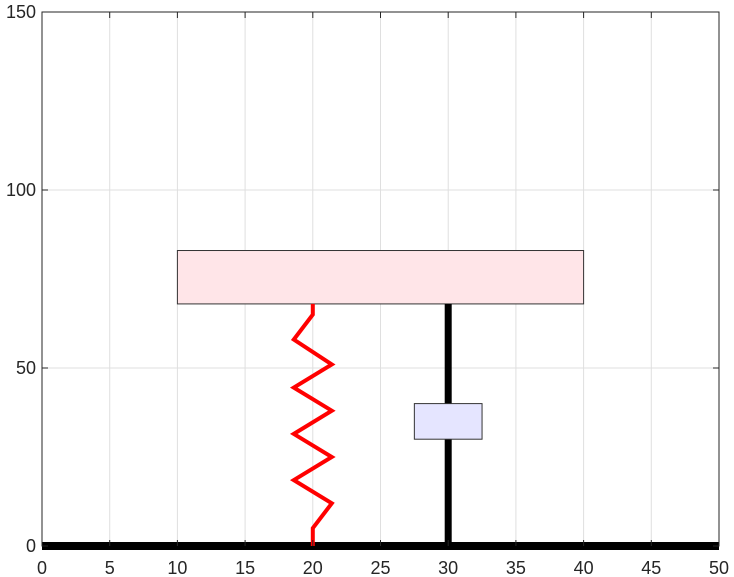 Image resolution: width=734 pixels, height=577 pixels. I want to click on damper-piston, so click(448, 421).